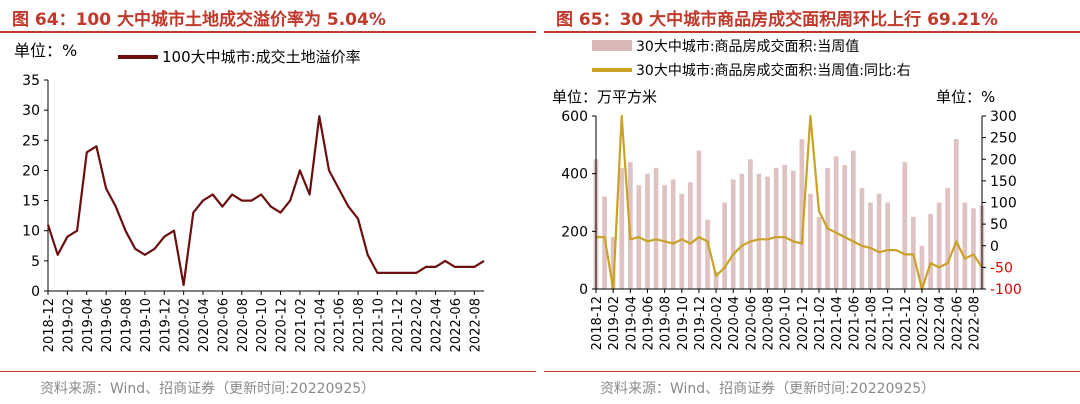 This screenshot has height=404, width=1080. I want to click on y-tick-label: 20, so click(31, 171).